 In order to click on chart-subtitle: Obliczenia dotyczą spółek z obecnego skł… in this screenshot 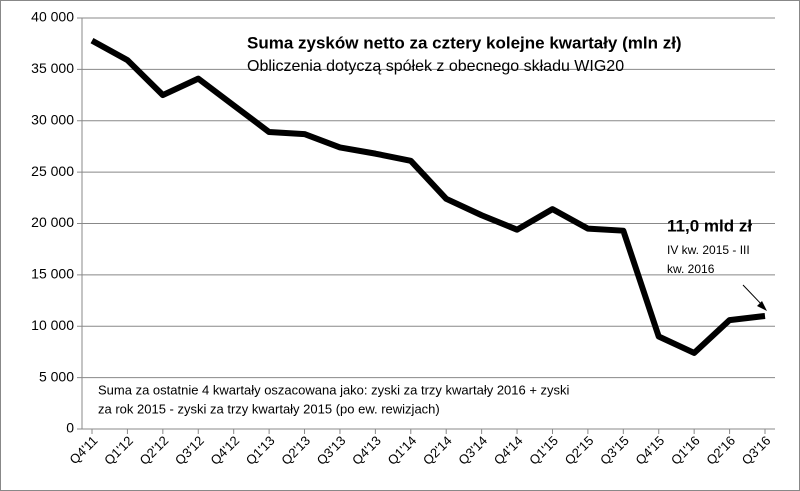, I will do `click(435, 66)`.